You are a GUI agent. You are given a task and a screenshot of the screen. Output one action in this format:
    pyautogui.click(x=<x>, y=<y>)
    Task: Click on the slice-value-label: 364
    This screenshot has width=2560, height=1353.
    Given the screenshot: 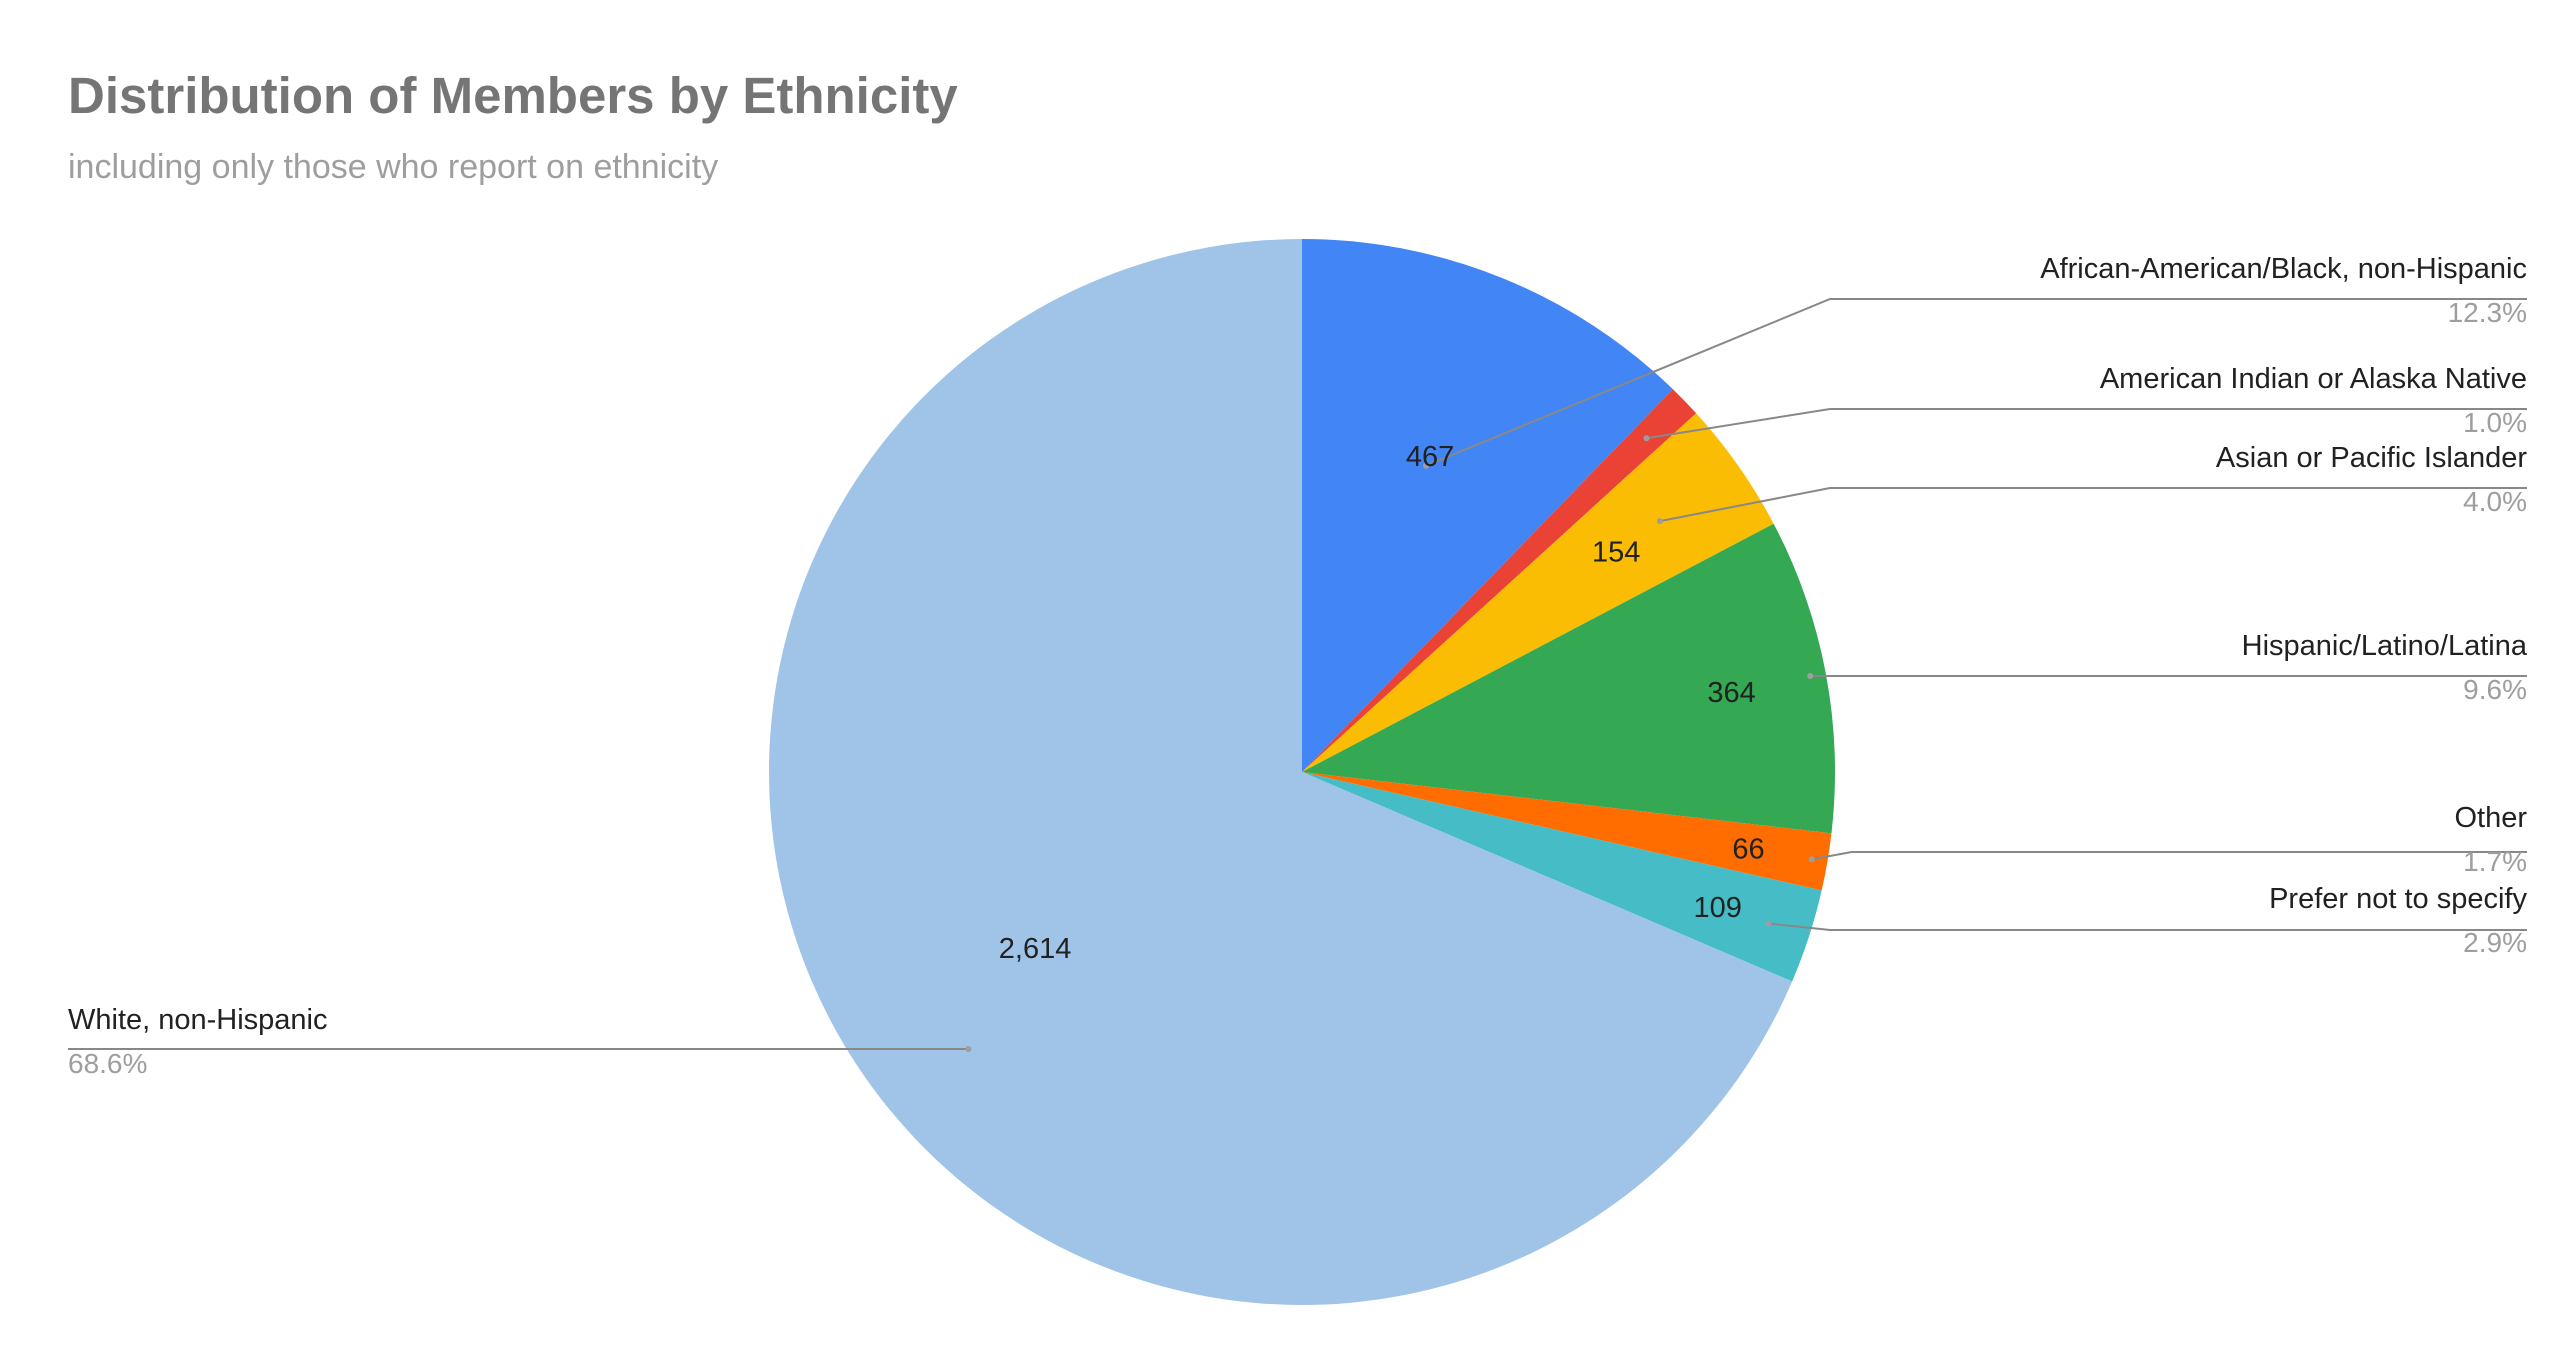 What is the action you would take?
    pyautogui.click(x=1731, y=693)
    